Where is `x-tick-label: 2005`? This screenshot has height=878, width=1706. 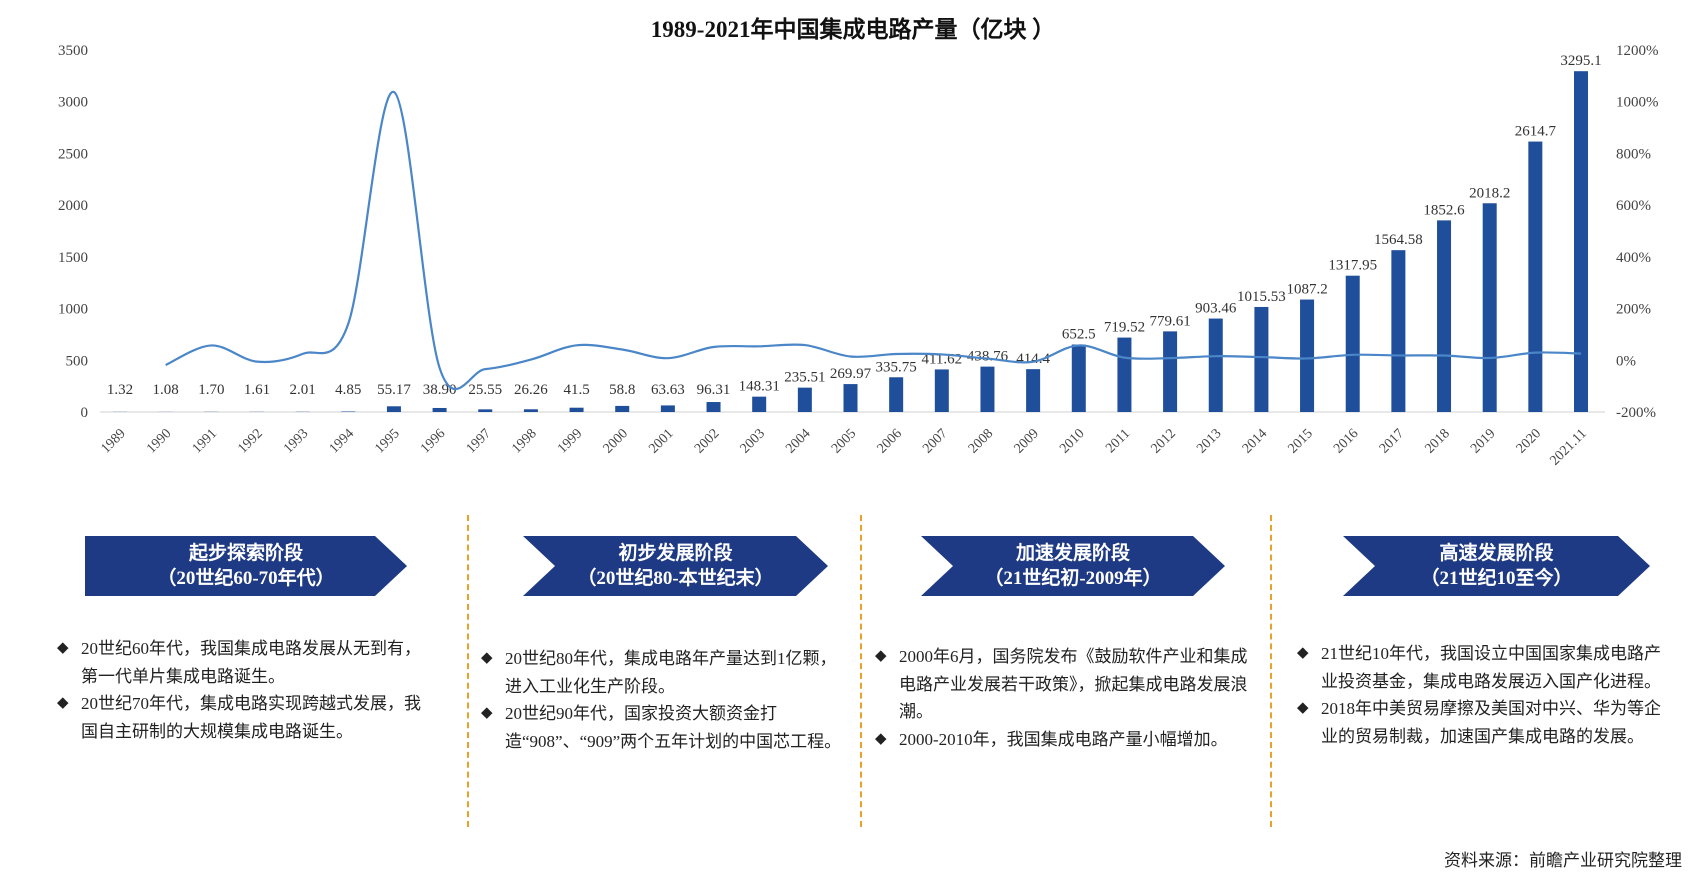
x-tick-label: 2005 is located at coordinates (844, 441).